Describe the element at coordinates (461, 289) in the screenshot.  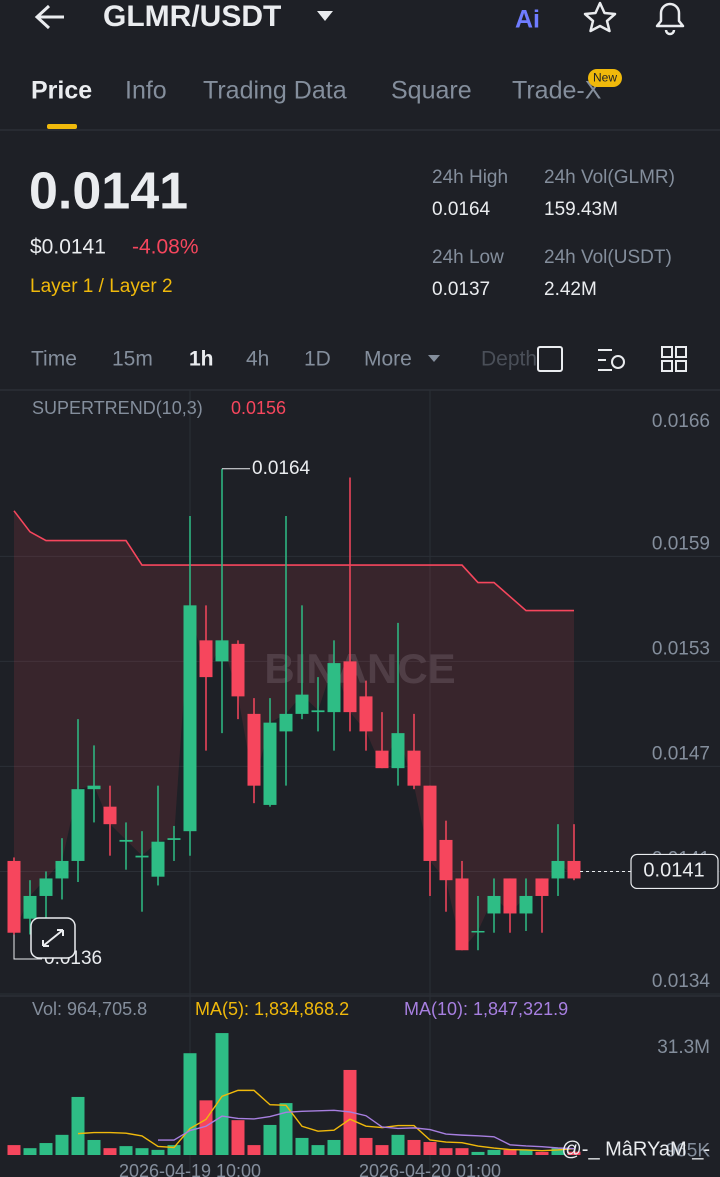
I see `stat-value: 0.0137` at that location.